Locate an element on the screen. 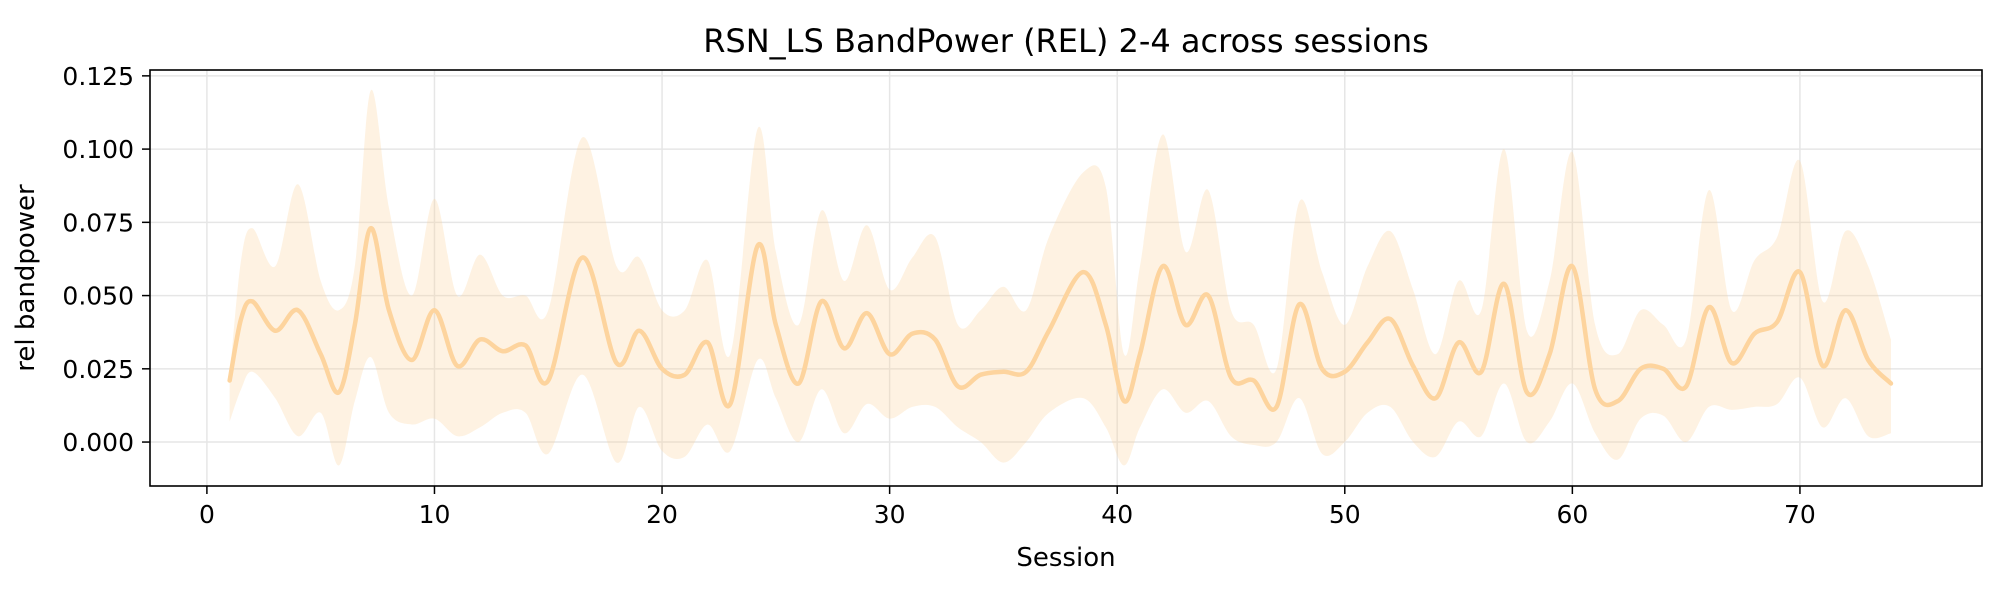 The image size is (2000, 604). y-tick-label: 0.000 is located at coordinates (98, 442).